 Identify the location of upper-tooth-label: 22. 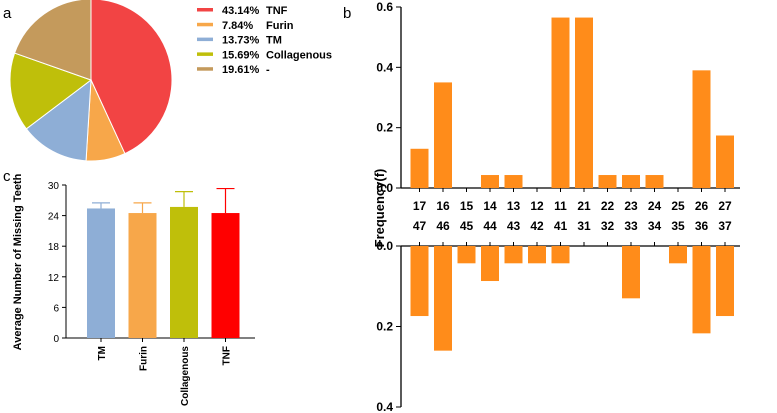
(608, 206).